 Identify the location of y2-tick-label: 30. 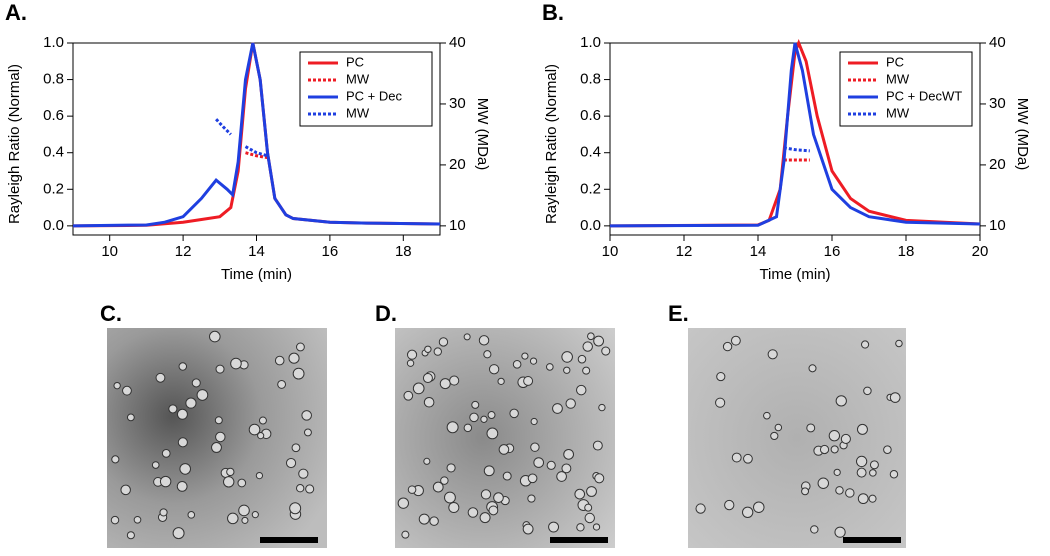
(457, 103).